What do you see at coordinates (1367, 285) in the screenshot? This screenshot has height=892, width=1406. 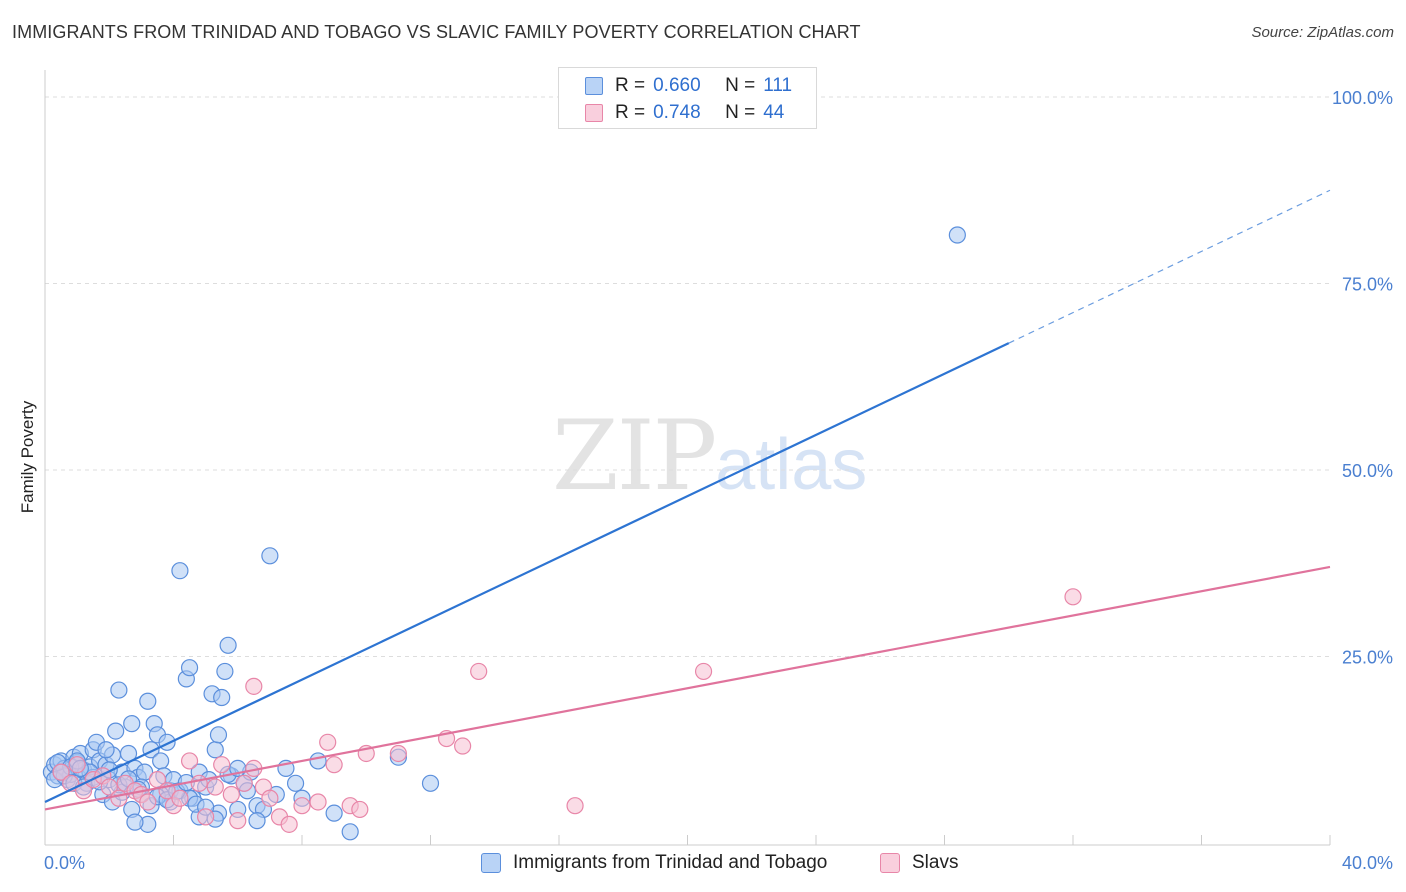 I see `y-tick-label: 75.0%` at bounding box center [1367, 285].